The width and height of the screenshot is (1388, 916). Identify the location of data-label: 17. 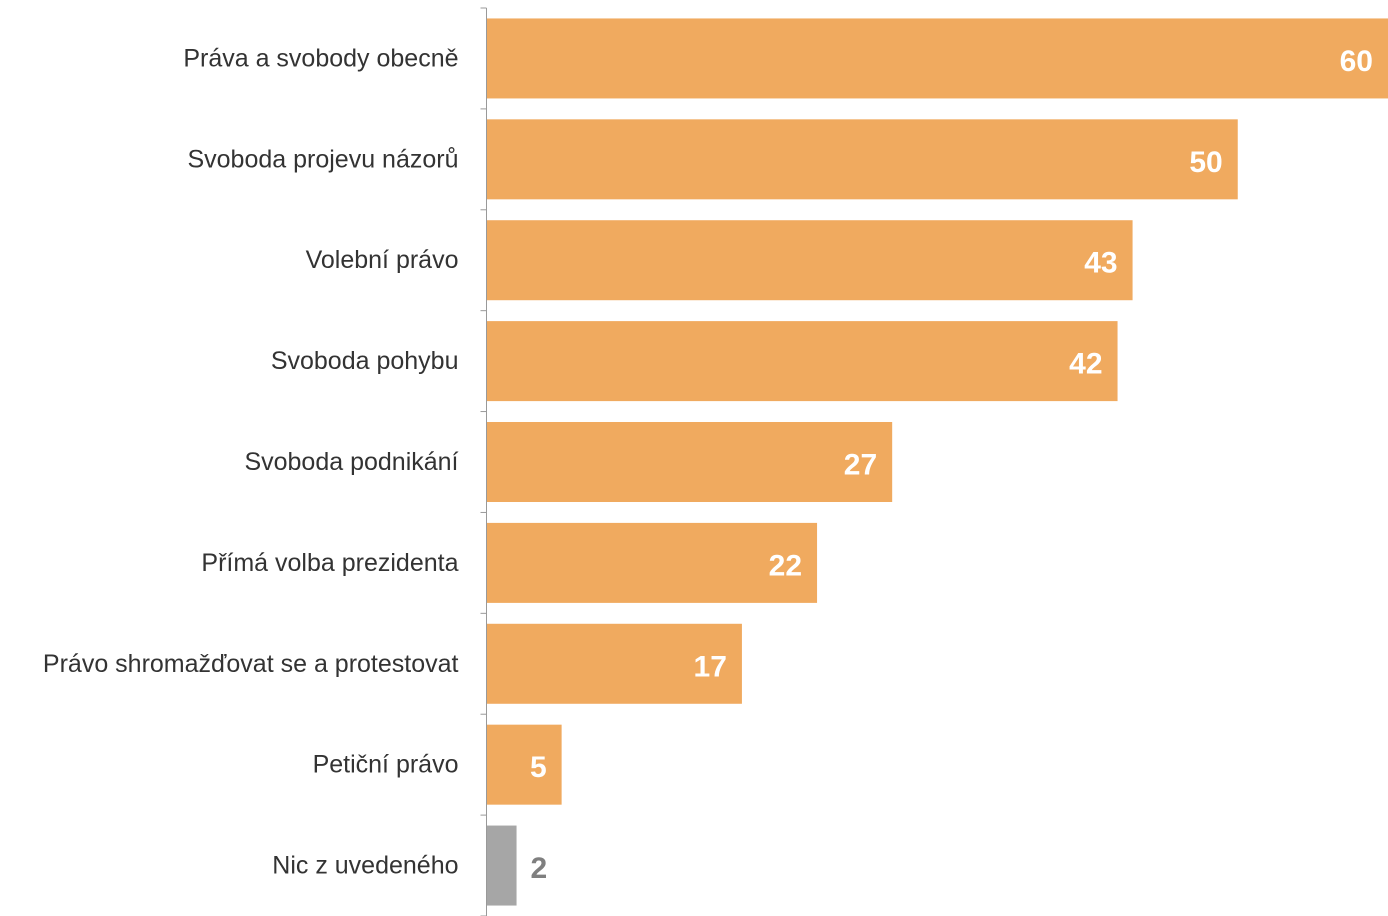
(710, 666).